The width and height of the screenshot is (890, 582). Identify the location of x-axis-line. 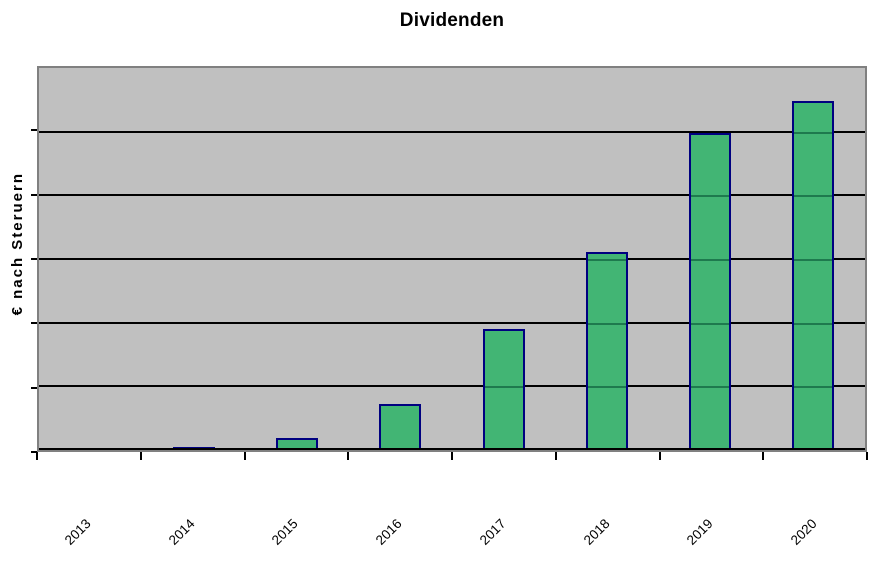
(452, 449).